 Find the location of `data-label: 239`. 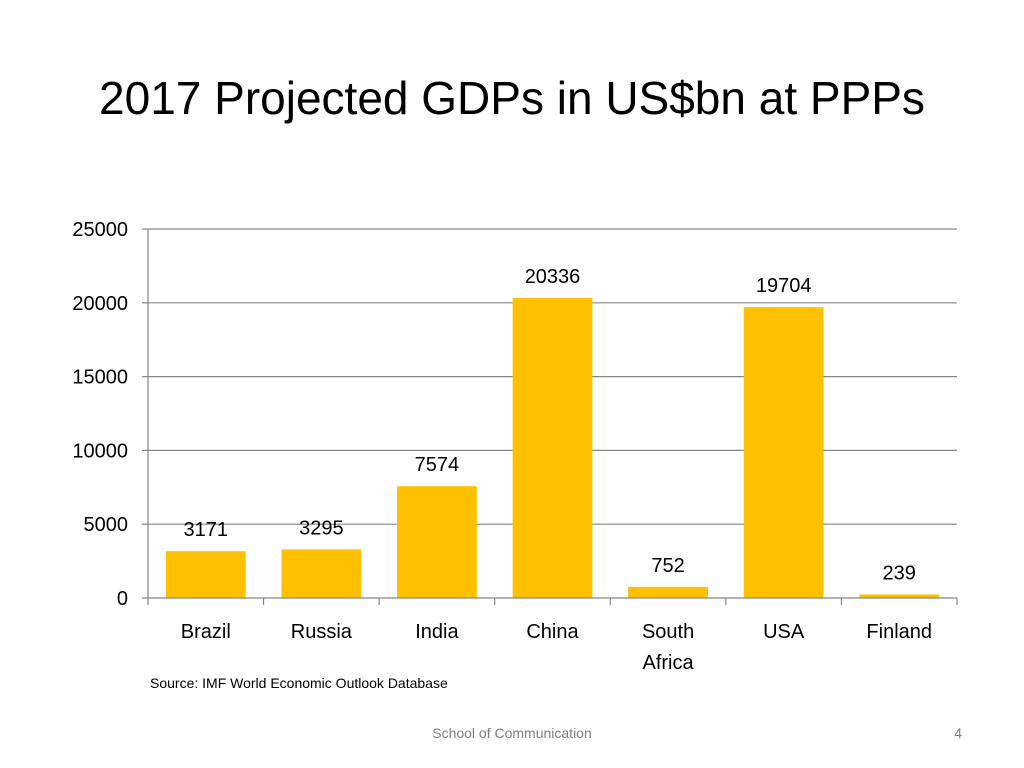

data-label: 239 is located at coordinates (899, 573).